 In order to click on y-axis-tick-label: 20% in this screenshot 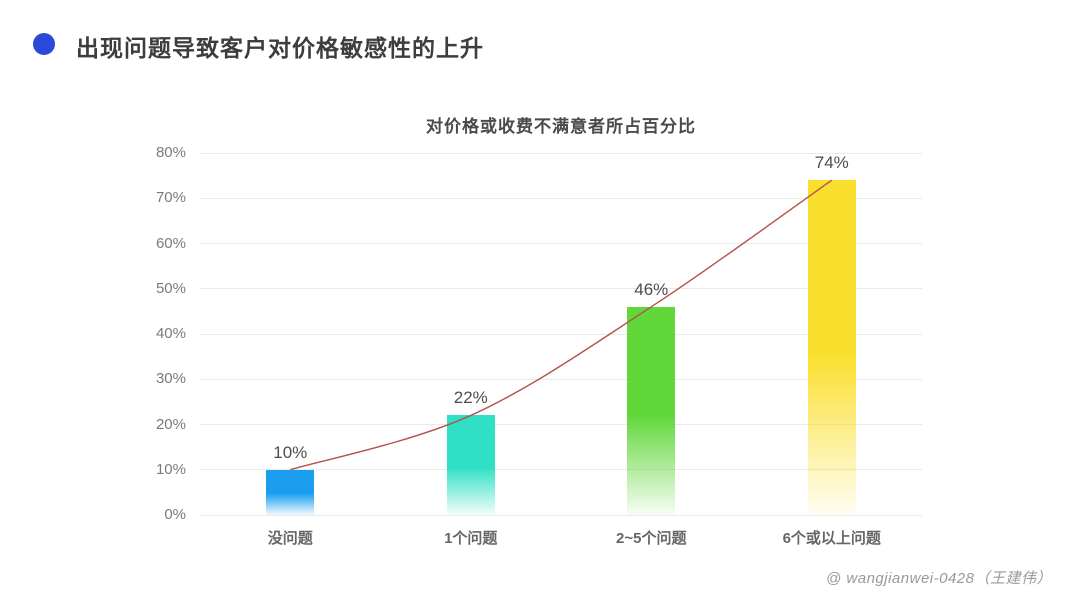, I will do `click(170, 424)`.